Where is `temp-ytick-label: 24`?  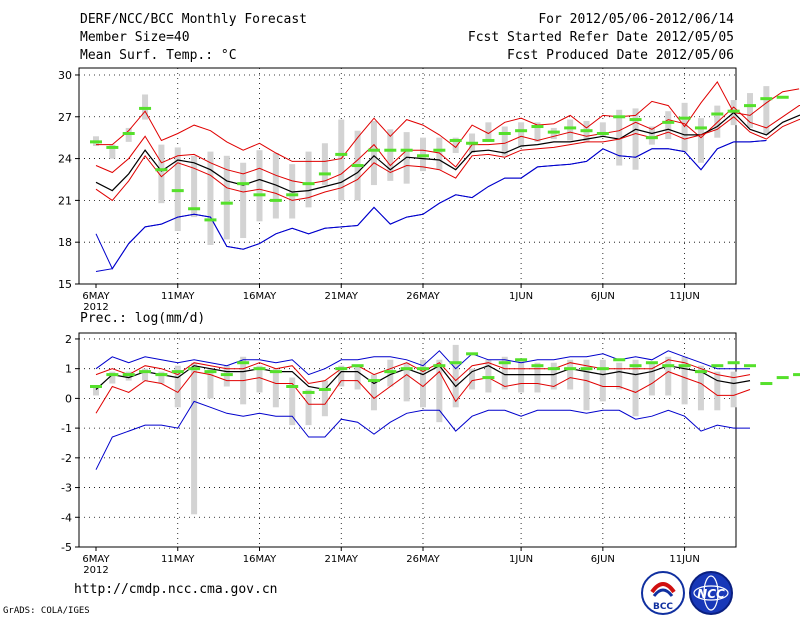 temp-ytick-label: 24 is located at coordinates (65, 159).